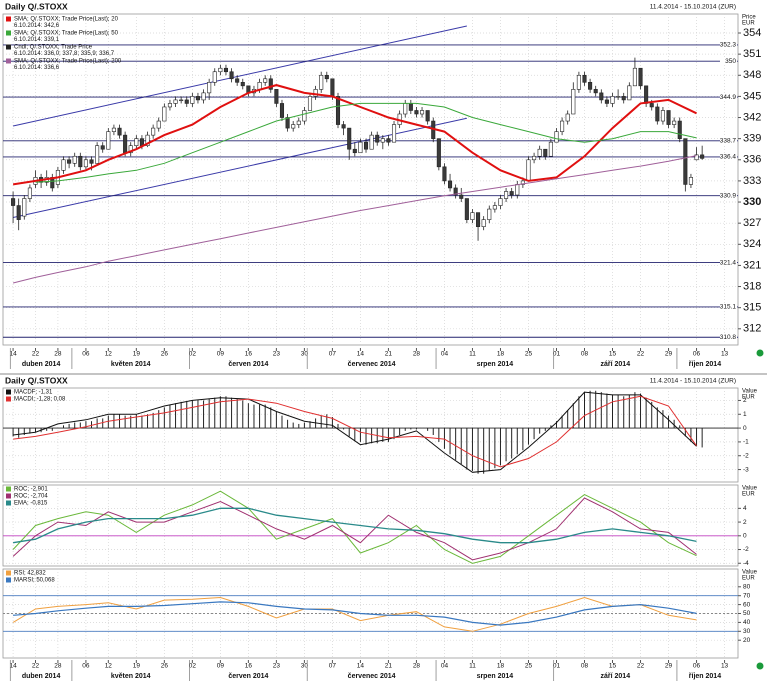 The width and height of the screenshot is (767, 683). Describe the element at coordinates (131, 676) in the screenshot. I see `month-label: květen 2014` at that location.